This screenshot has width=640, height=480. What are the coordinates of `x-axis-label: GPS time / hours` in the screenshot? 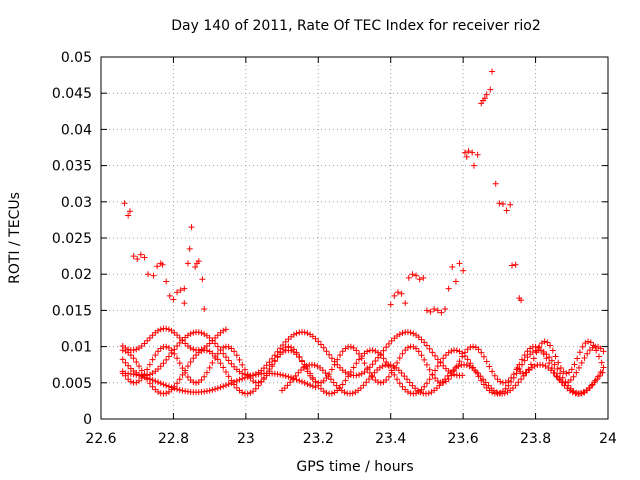 It's located at (354, 467).